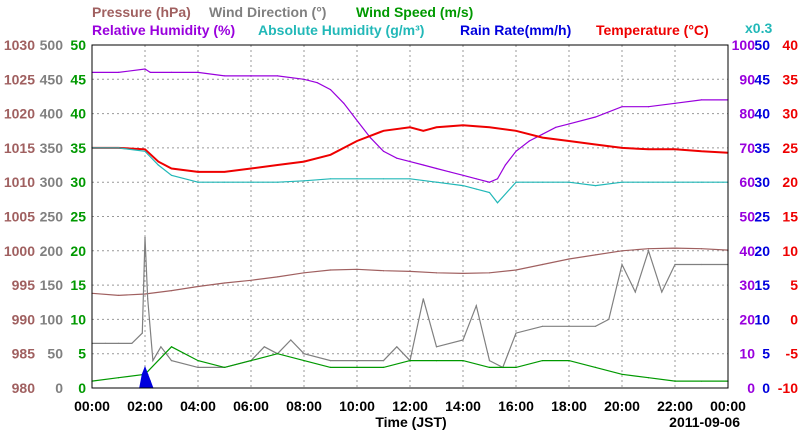  I want to click on tick-label-wind-direction: 0, so click(59, 388).